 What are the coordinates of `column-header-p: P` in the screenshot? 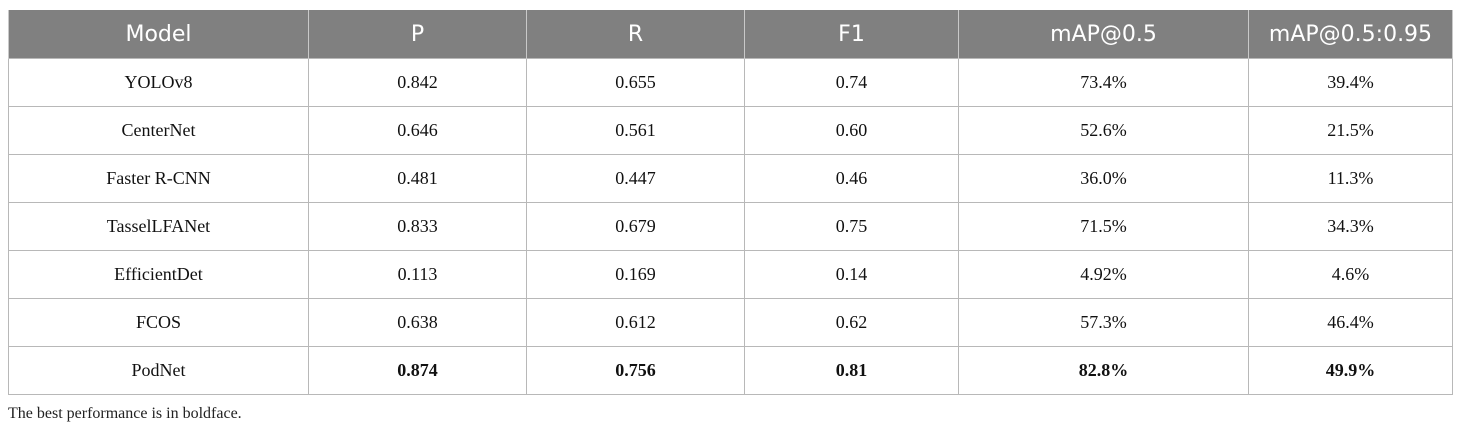 It's located at (417, 34).